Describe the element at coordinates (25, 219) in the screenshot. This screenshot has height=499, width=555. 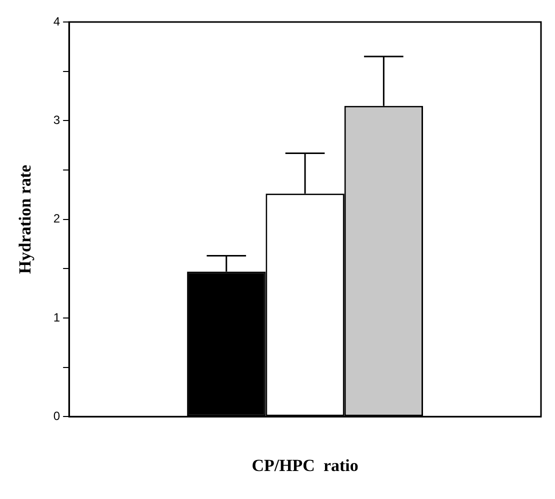
I see `y-axis-title: Hydration rate` at that location.